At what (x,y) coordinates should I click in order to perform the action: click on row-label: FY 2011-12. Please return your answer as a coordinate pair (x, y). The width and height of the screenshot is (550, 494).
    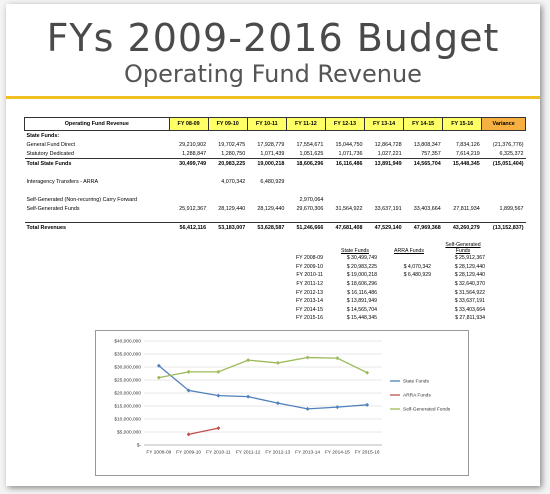
    Looking at the image, I should click on (309, 284).